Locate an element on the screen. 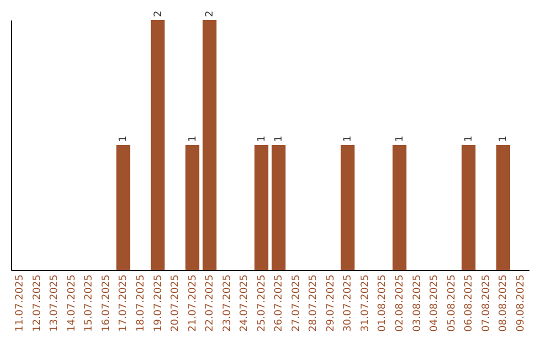 This screenshot has height=340, width=540. x-tick-label: 18.07.2025 is located at coordinates (141, 303).